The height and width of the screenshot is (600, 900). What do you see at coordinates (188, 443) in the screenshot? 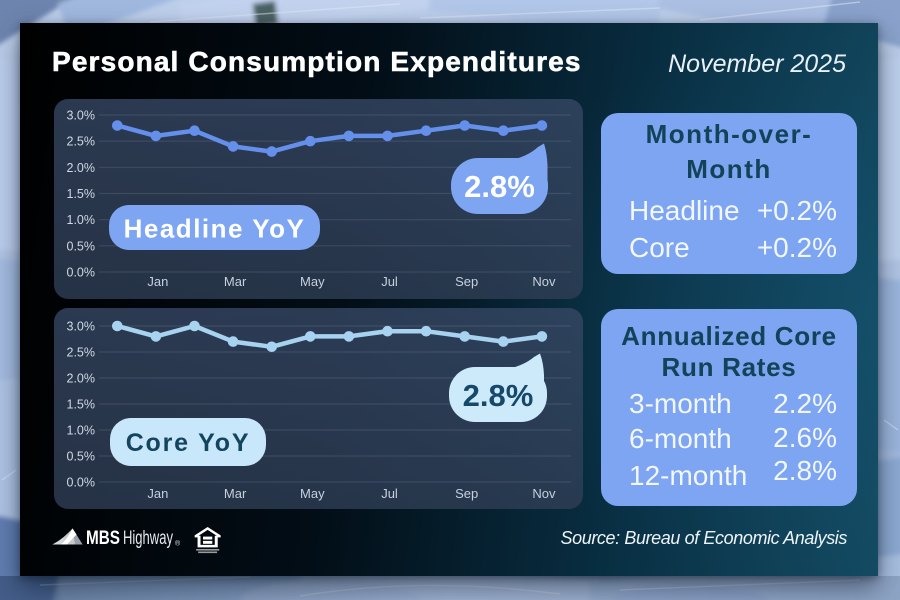
I see `svg-text: Core YoY` at bounding box center [188, 443].